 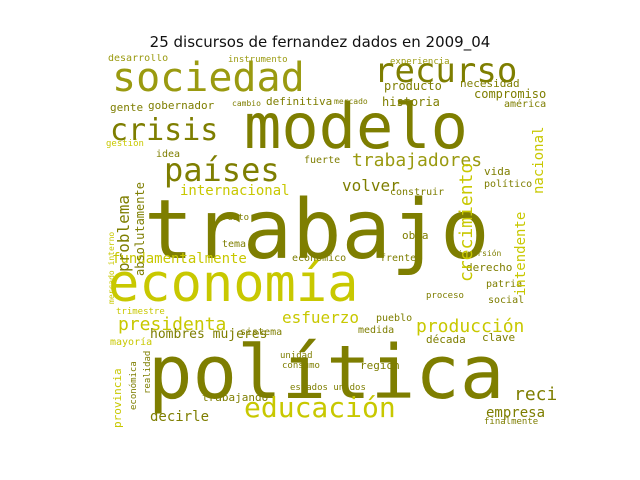 I want to click on cloud-word: absolutamente, so click(x=140, y=229).